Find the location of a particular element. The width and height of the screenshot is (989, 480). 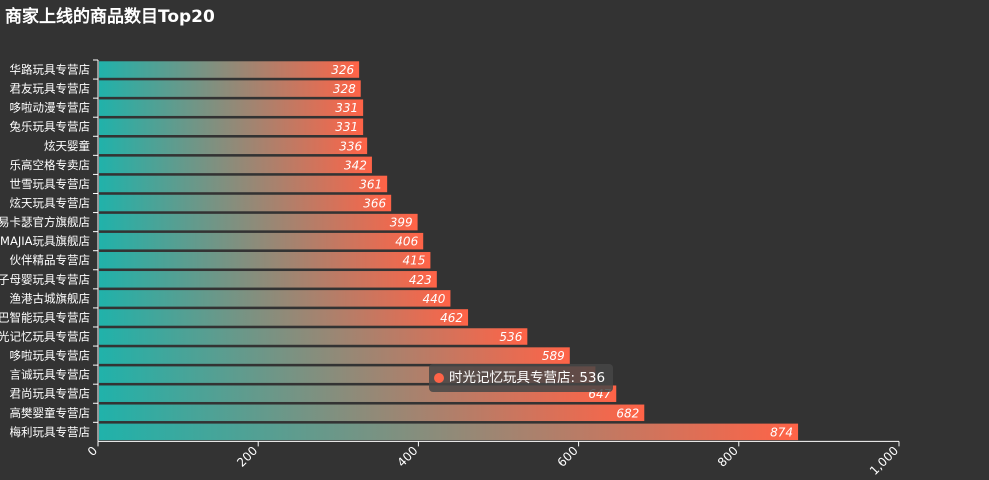

bar-value-label: 589 is located at coordinates (553, 356).